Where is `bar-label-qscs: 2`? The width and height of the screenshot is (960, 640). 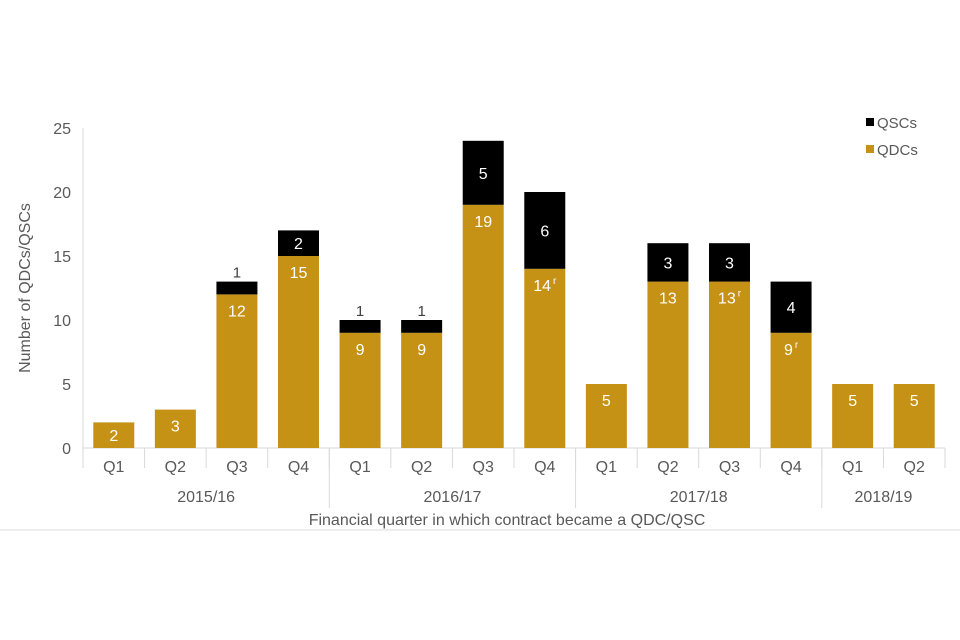 bar-label-qscs: 2 is located at coordinates (298, 244).